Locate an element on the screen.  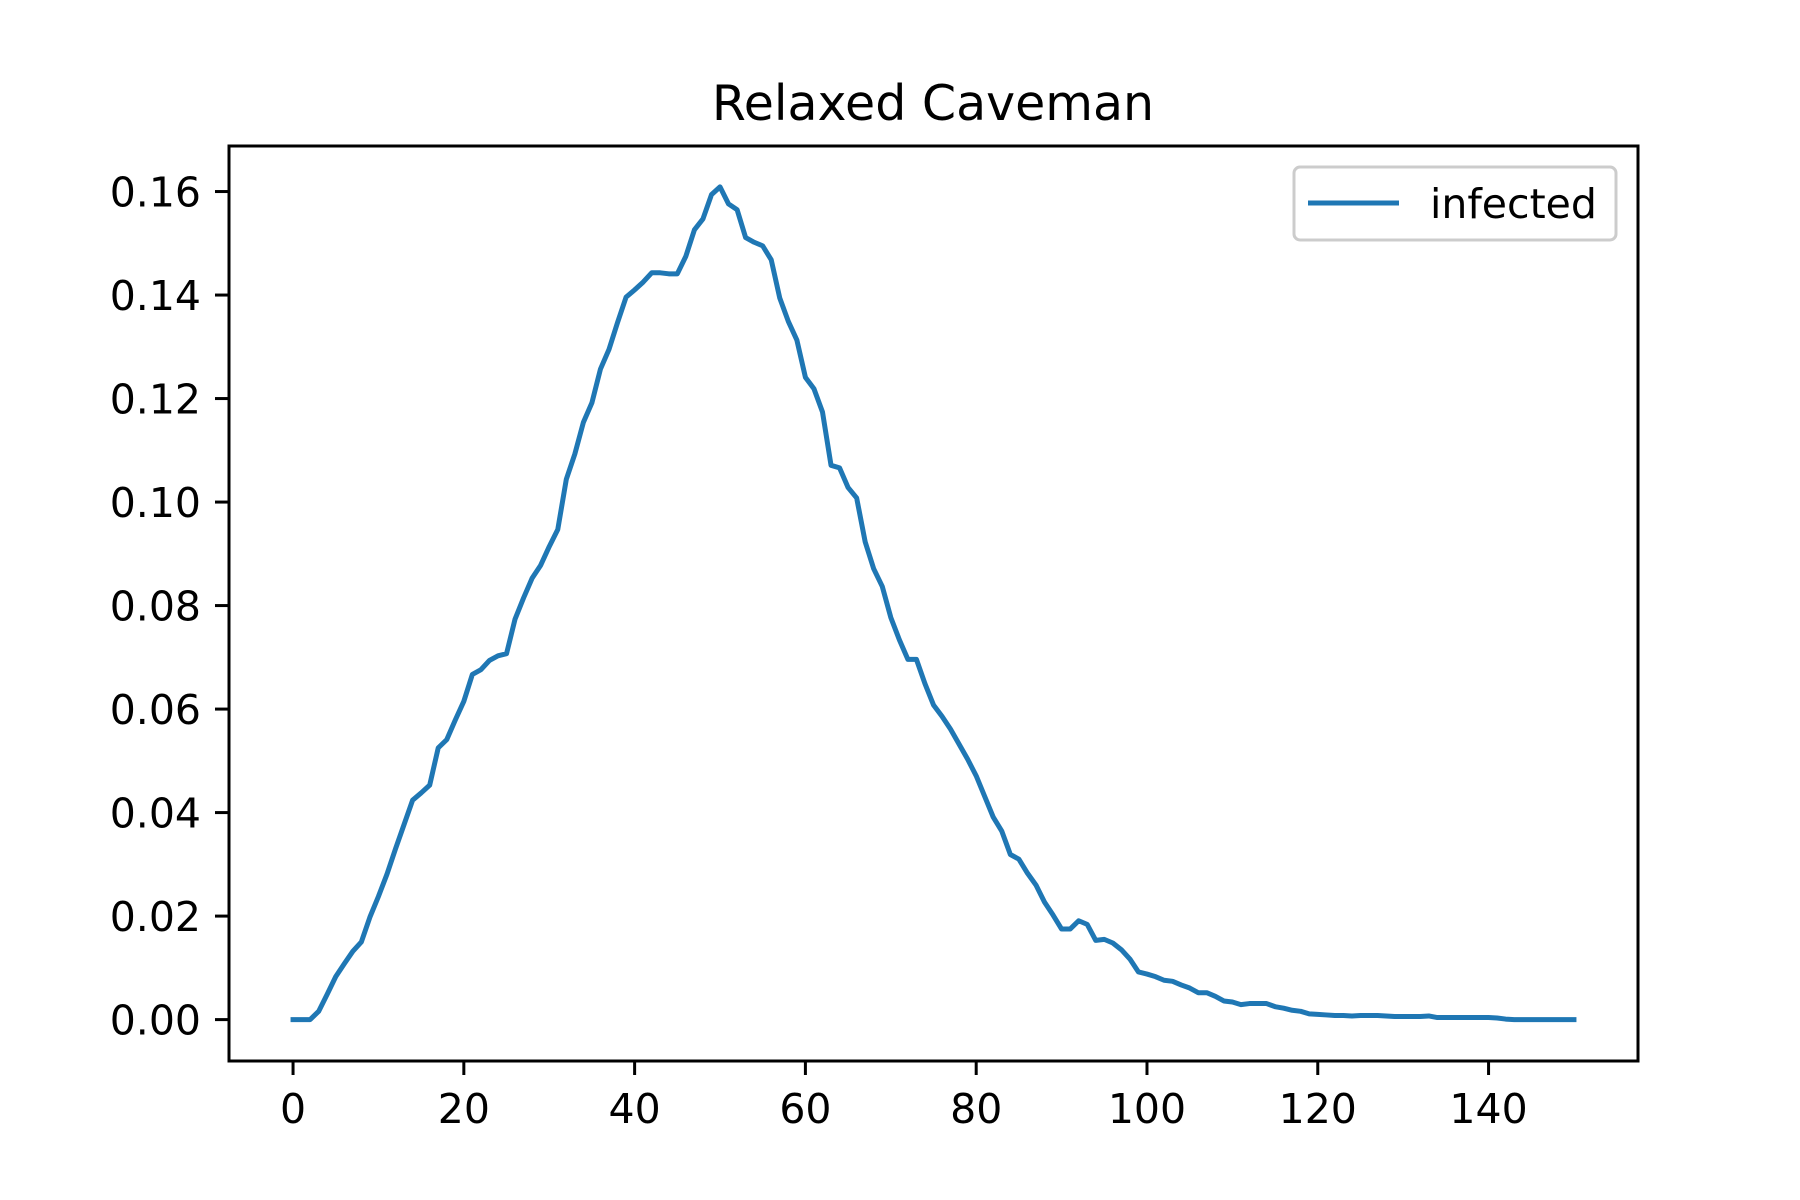
x-tick-label: 120 is located at coordinates (1318, 1109).